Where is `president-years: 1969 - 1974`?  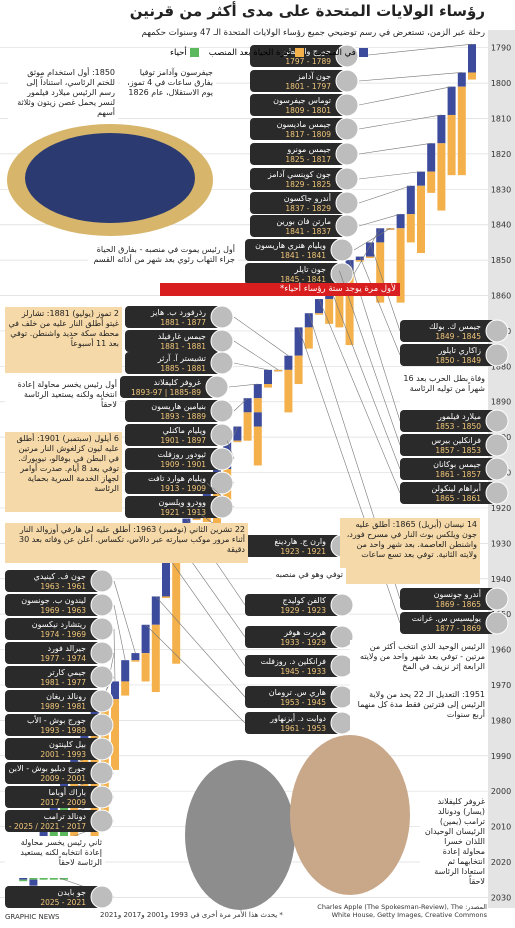
president-years: 1969 - 1974 is located at coordinates (63, 634).